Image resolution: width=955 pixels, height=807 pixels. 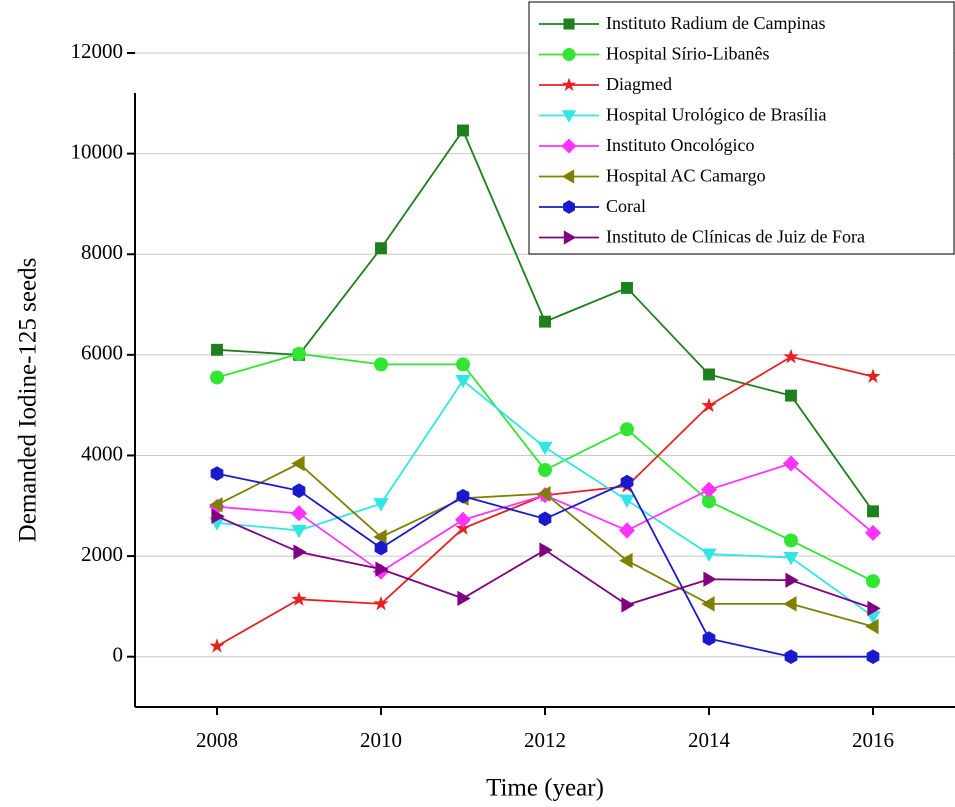 What do you see at coordinates (97, 51) in the screenshot?
I see `y-tick-label: 12000` at bounding box center [97, 51].